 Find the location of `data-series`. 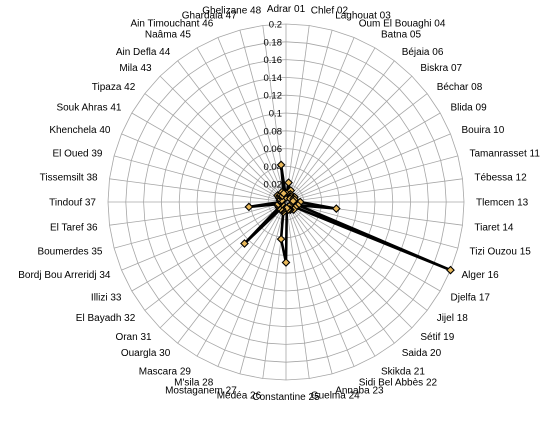

data-series is located at coordinates (347, 217).